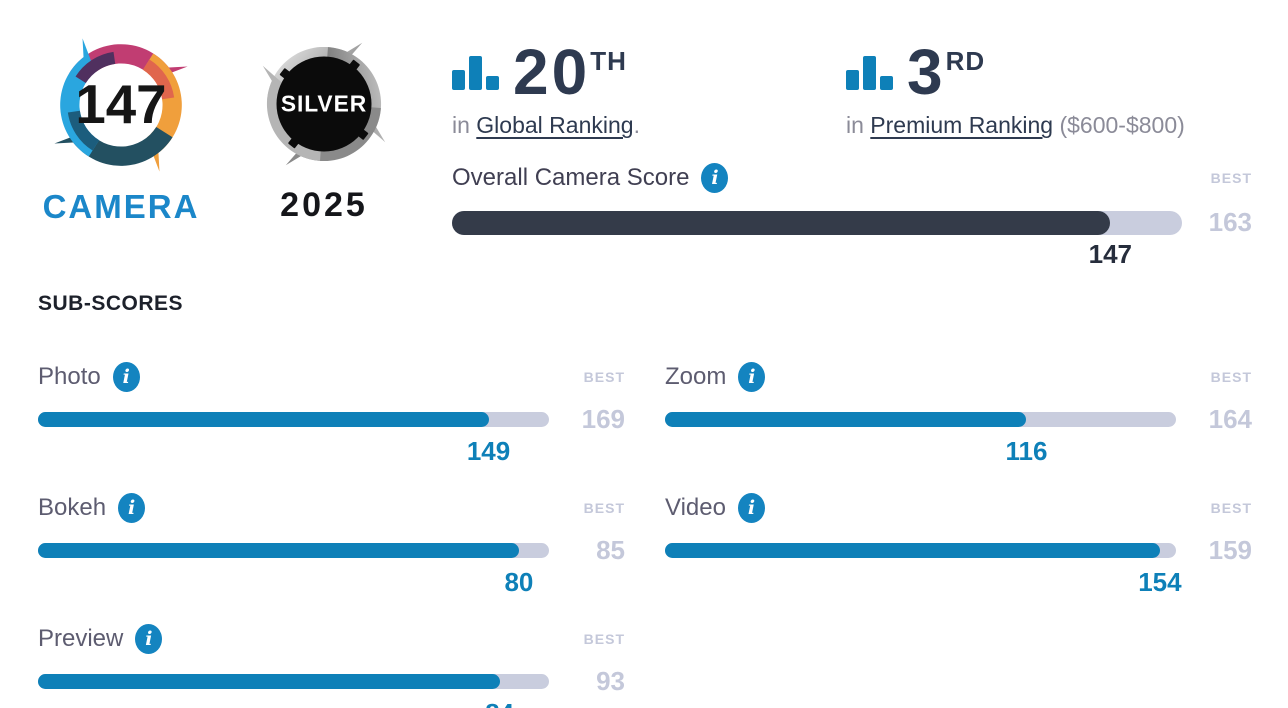 The width and height of the screenshot is (1288, 708). Describe the element at coordinates (926, 72) in the screenshot. I see `premium-rank-position: 3` at that location.